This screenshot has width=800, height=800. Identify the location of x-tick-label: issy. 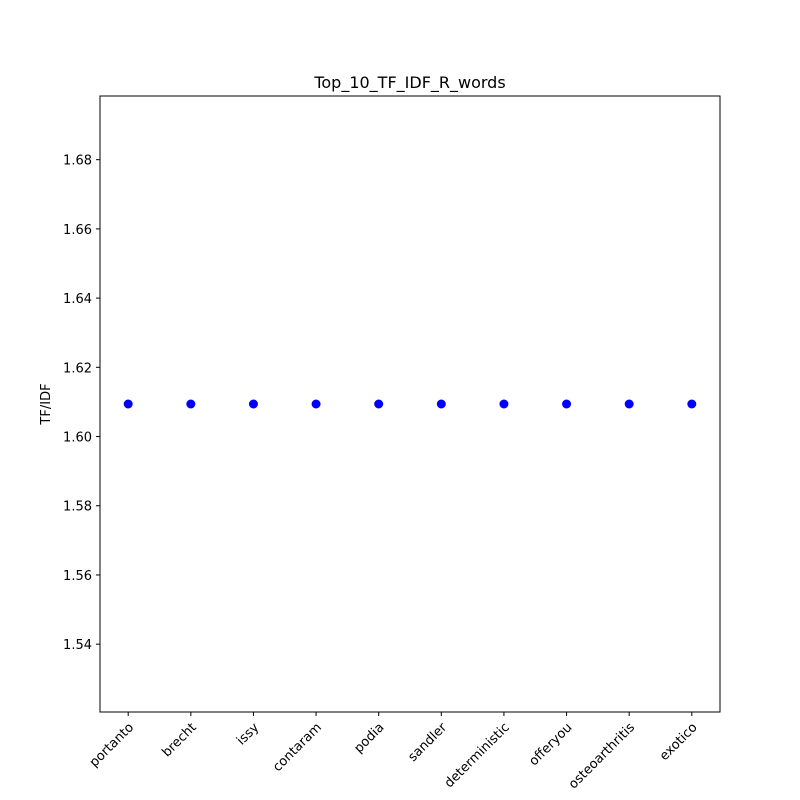
(248, 734).